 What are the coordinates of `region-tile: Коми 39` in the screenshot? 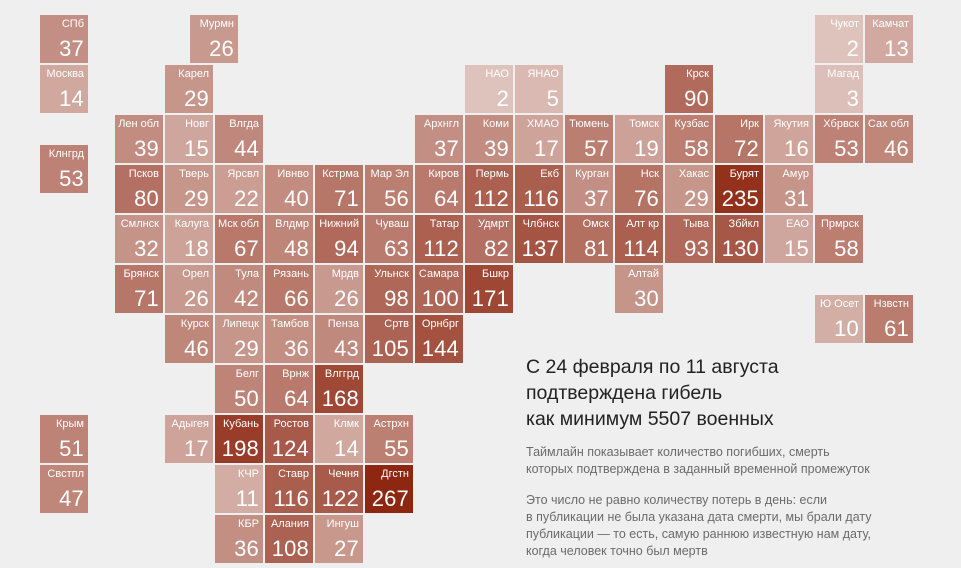 It's located at (489, 139).